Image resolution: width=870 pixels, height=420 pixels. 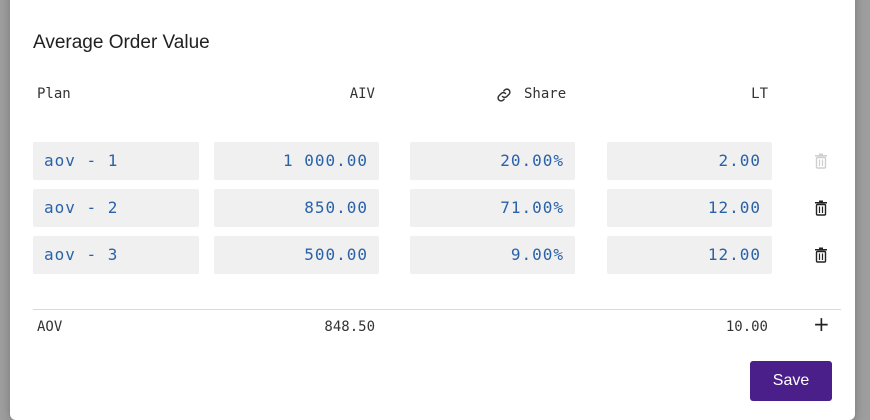 What do you see at coordinates (492, 208) in the screenshot?
I see `share-field: 71.00%` at bounding box center [492, 208].